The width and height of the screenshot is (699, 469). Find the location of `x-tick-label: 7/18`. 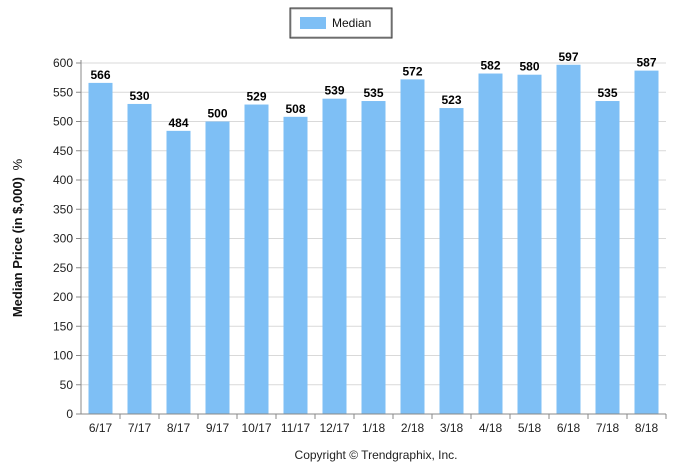

x-tick-label: 7/18 is located at coordinates (608, 428).